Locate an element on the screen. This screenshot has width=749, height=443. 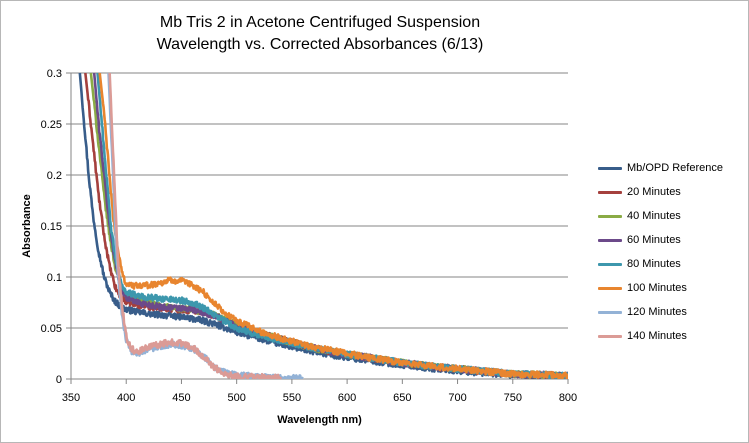
legend-entry: Mb/OPD Reference is located at coordinates (660, 168).